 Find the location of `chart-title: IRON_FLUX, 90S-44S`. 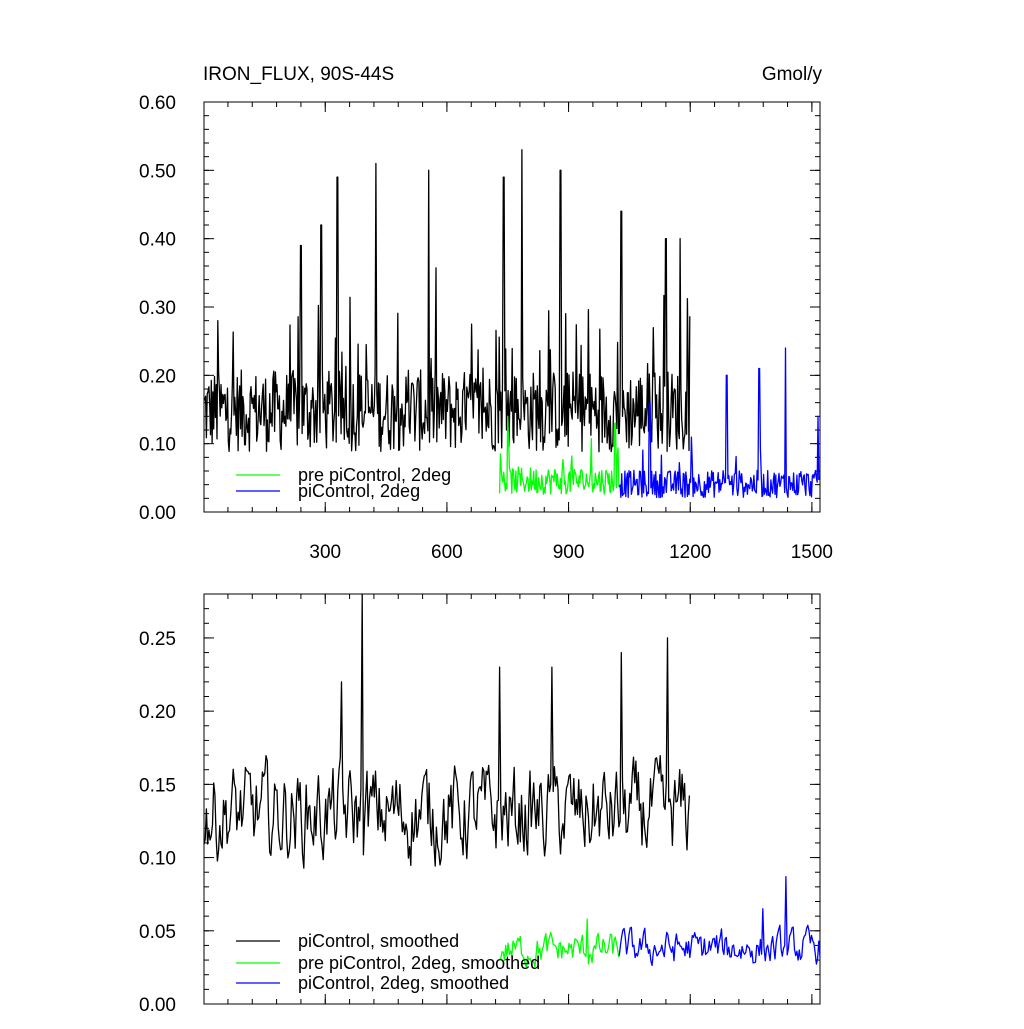

chart-title: IRON_FLUX, 90S-44S is located at coordinates (299, 74).